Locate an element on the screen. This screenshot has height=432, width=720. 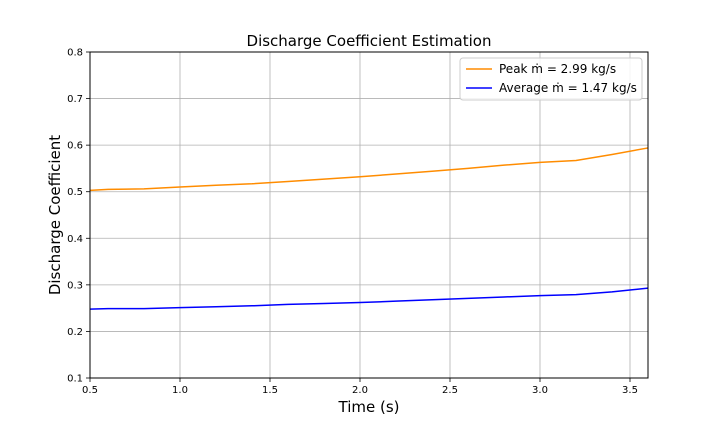
x-tick-label: 2.0 is located at coordinates (360, 390).